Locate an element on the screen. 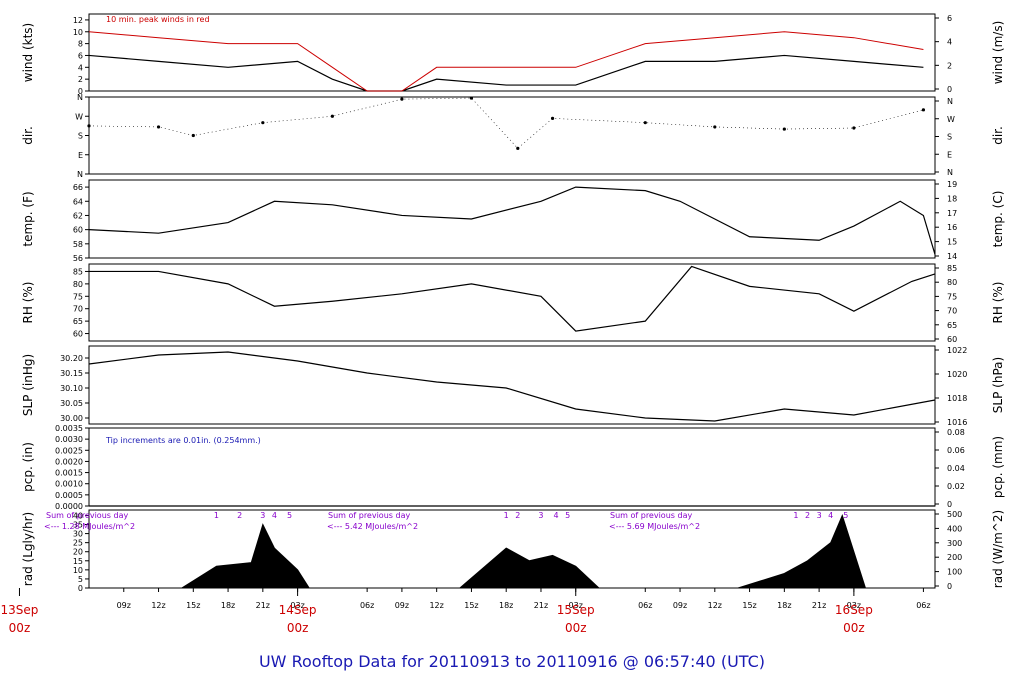 The image size is (1024, 700). day-label-date: 14Sep is located at coordinates (298, 610).